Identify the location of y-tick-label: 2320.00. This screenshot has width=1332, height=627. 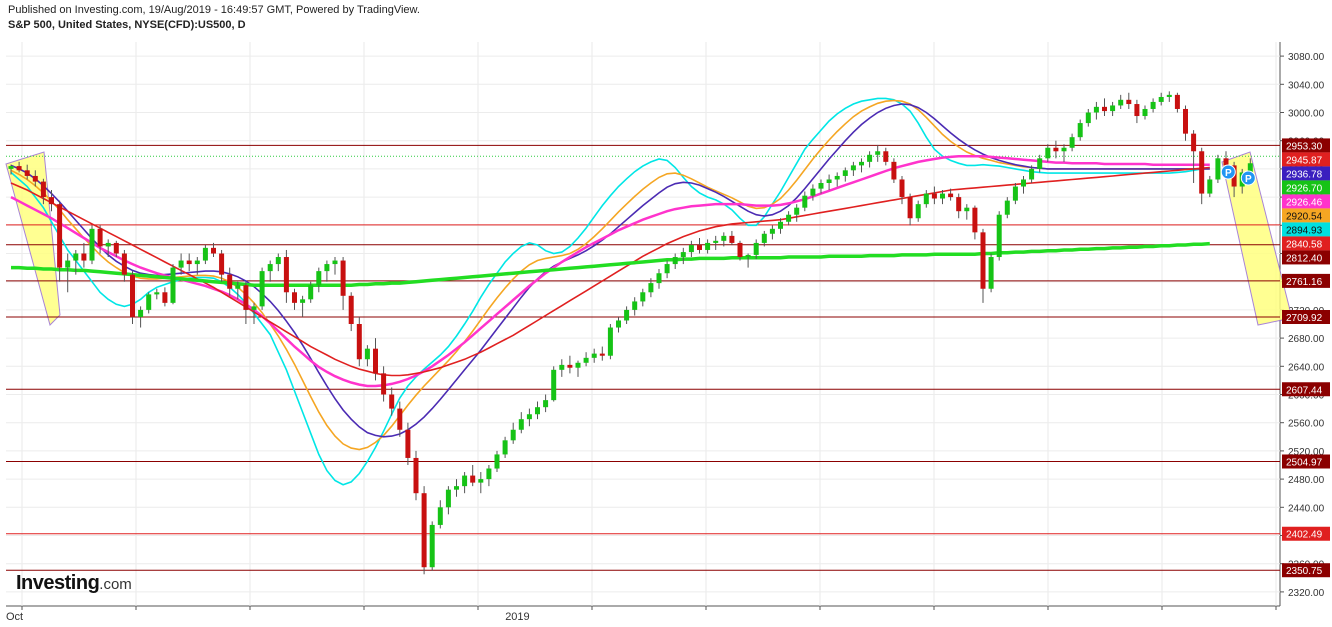
(1306, 593).